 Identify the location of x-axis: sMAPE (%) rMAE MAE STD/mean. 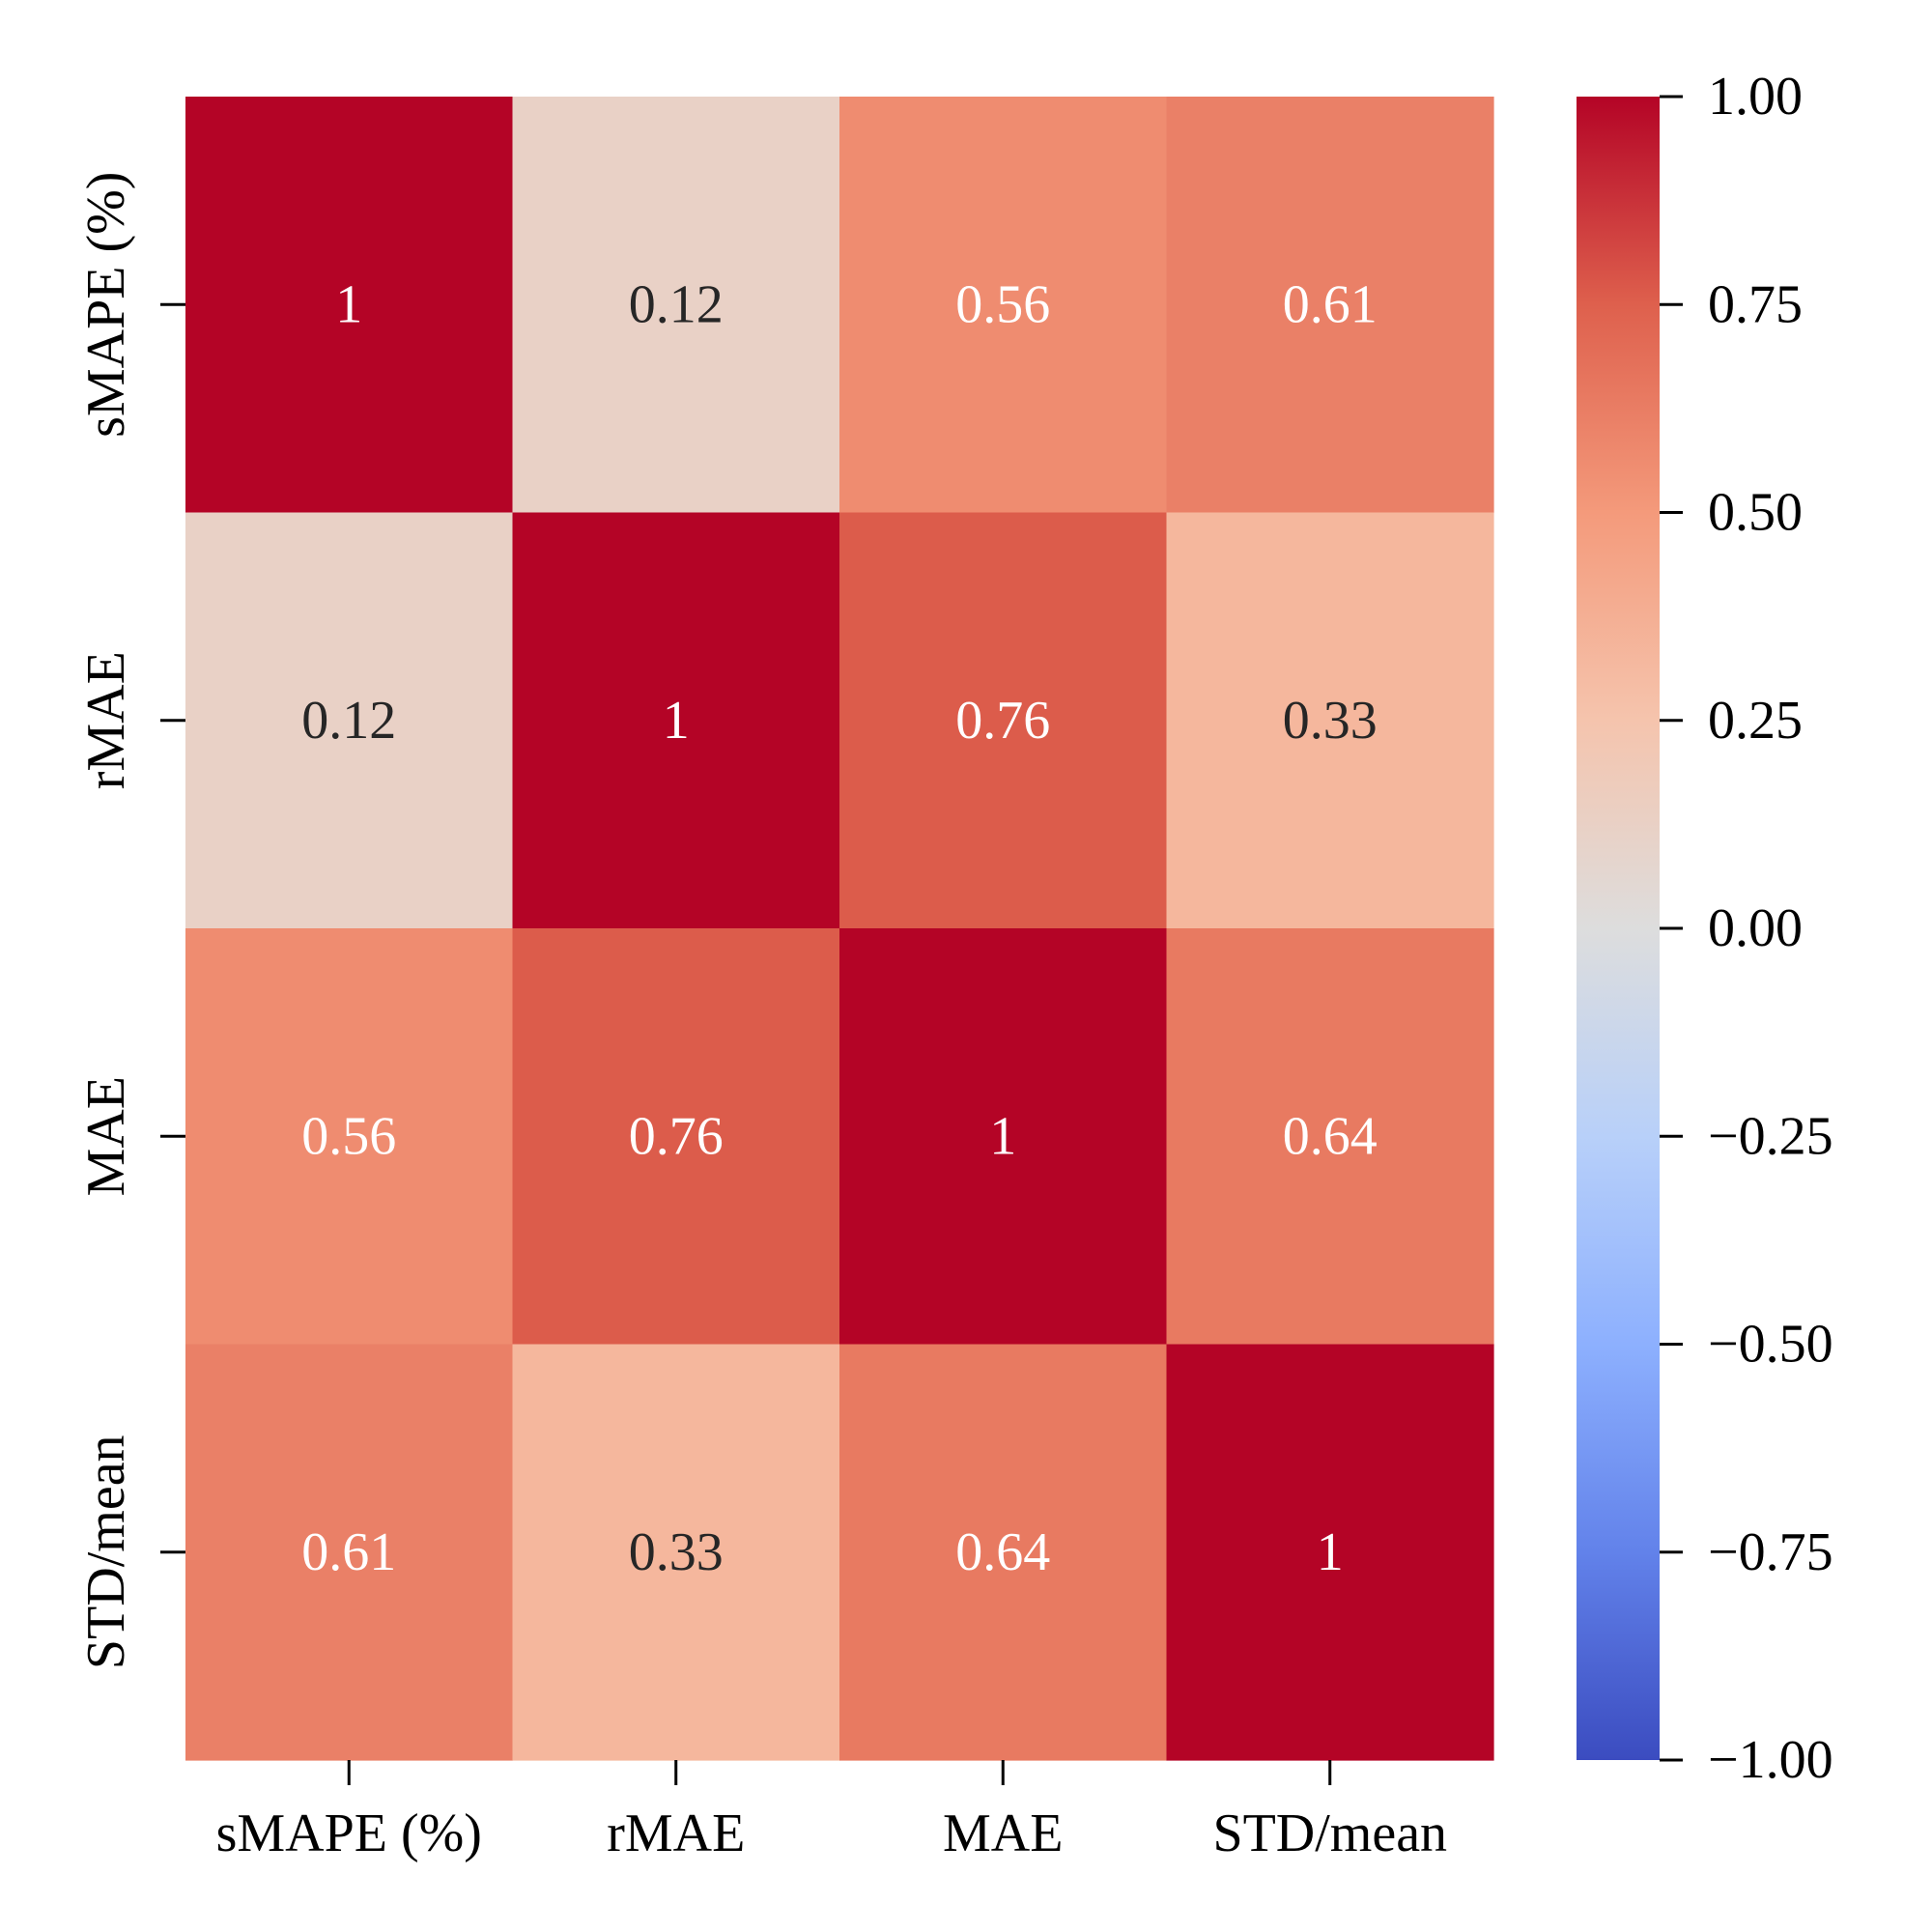
(831, 1811).